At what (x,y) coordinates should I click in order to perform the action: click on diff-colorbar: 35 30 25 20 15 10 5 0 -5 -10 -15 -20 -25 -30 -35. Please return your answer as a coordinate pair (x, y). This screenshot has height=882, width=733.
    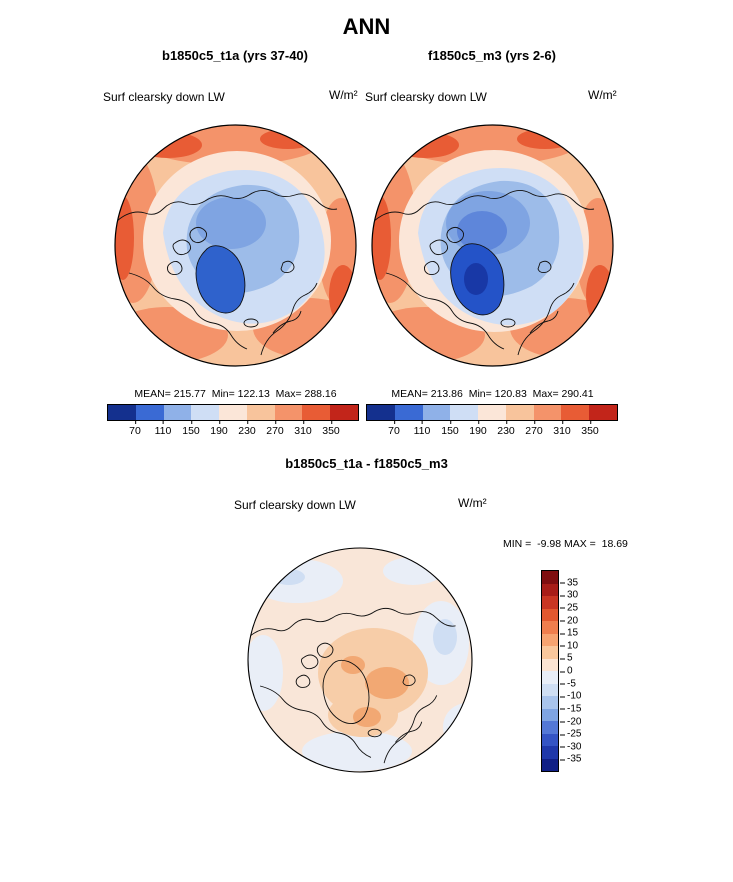
    Looking at the image, I should click on (561, 671).